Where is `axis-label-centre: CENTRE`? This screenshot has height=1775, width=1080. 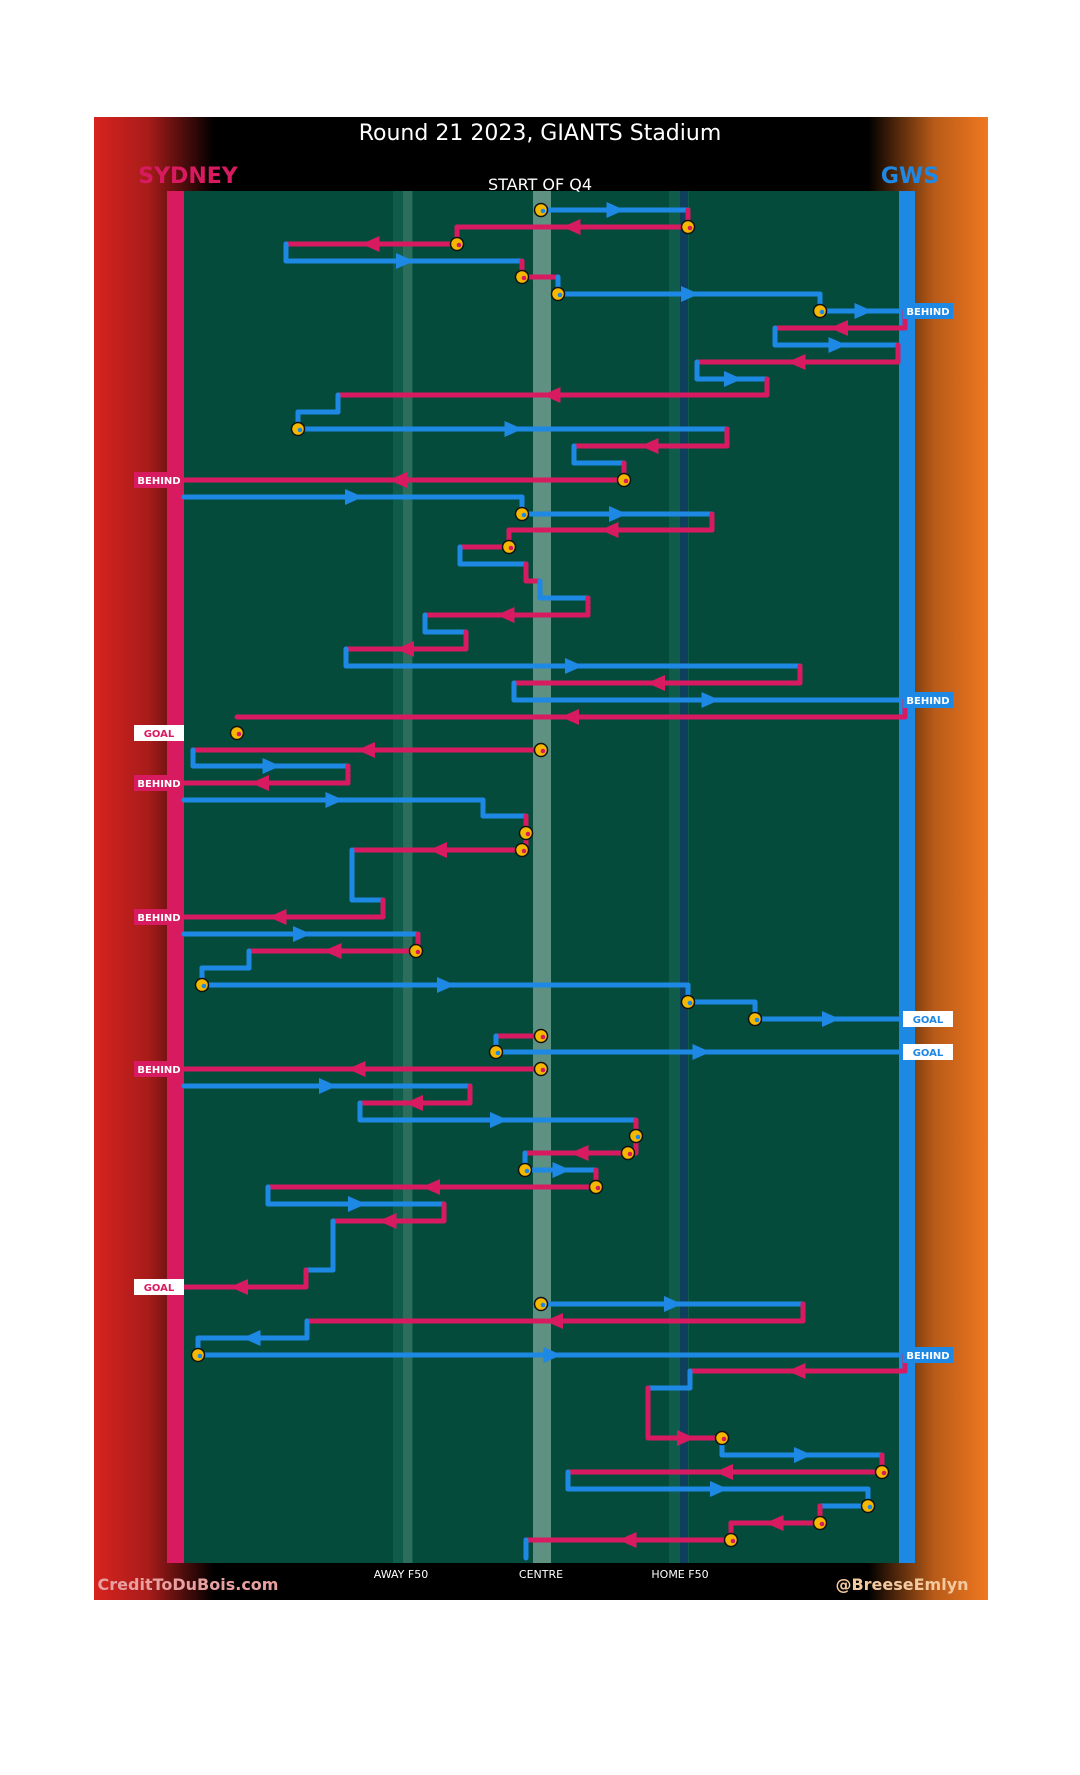 axis-label-centre: CENTRE is located at coordinates (541, 1574).